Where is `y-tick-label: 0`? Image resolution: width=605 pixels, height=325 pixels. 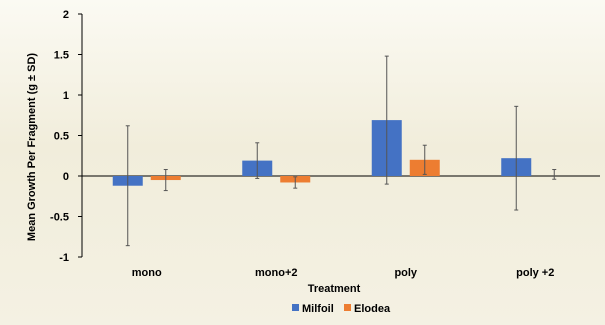
y-tick-label: 0 is located at coordinates (66, 177).